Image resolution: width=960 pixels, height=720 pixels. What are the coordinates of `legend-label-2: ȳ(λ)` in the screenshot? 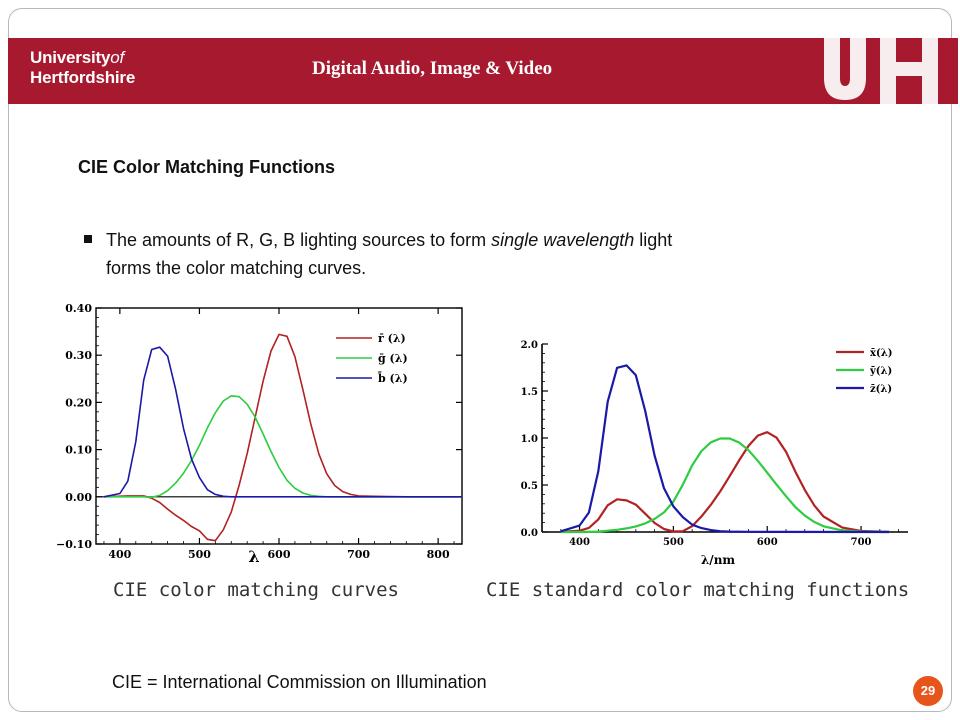 It's located at (880, 371).